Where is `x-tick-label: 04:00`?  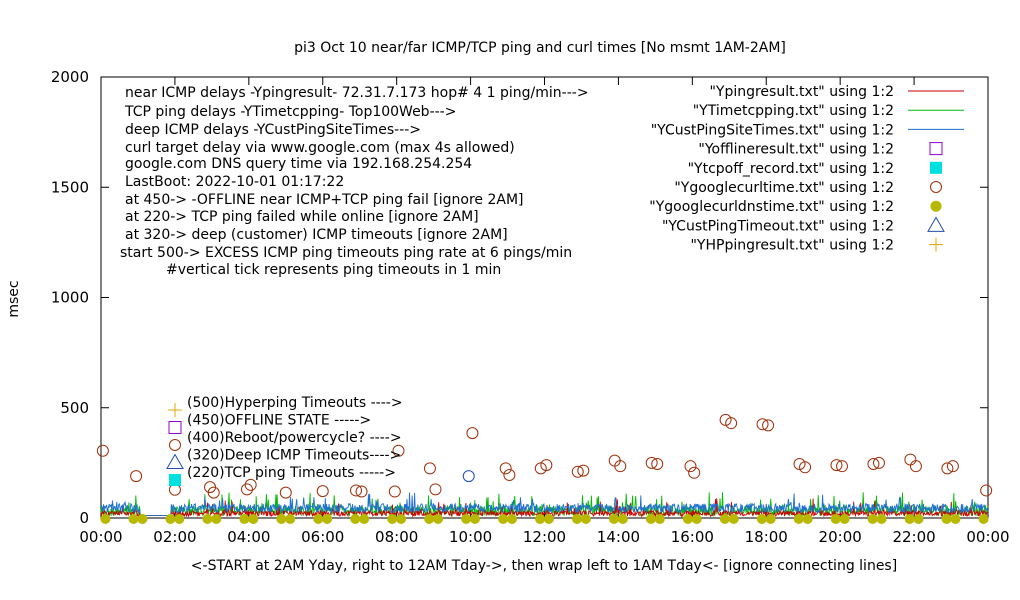
x-tick-label: 04:00 is located at coordinates (248, 537).